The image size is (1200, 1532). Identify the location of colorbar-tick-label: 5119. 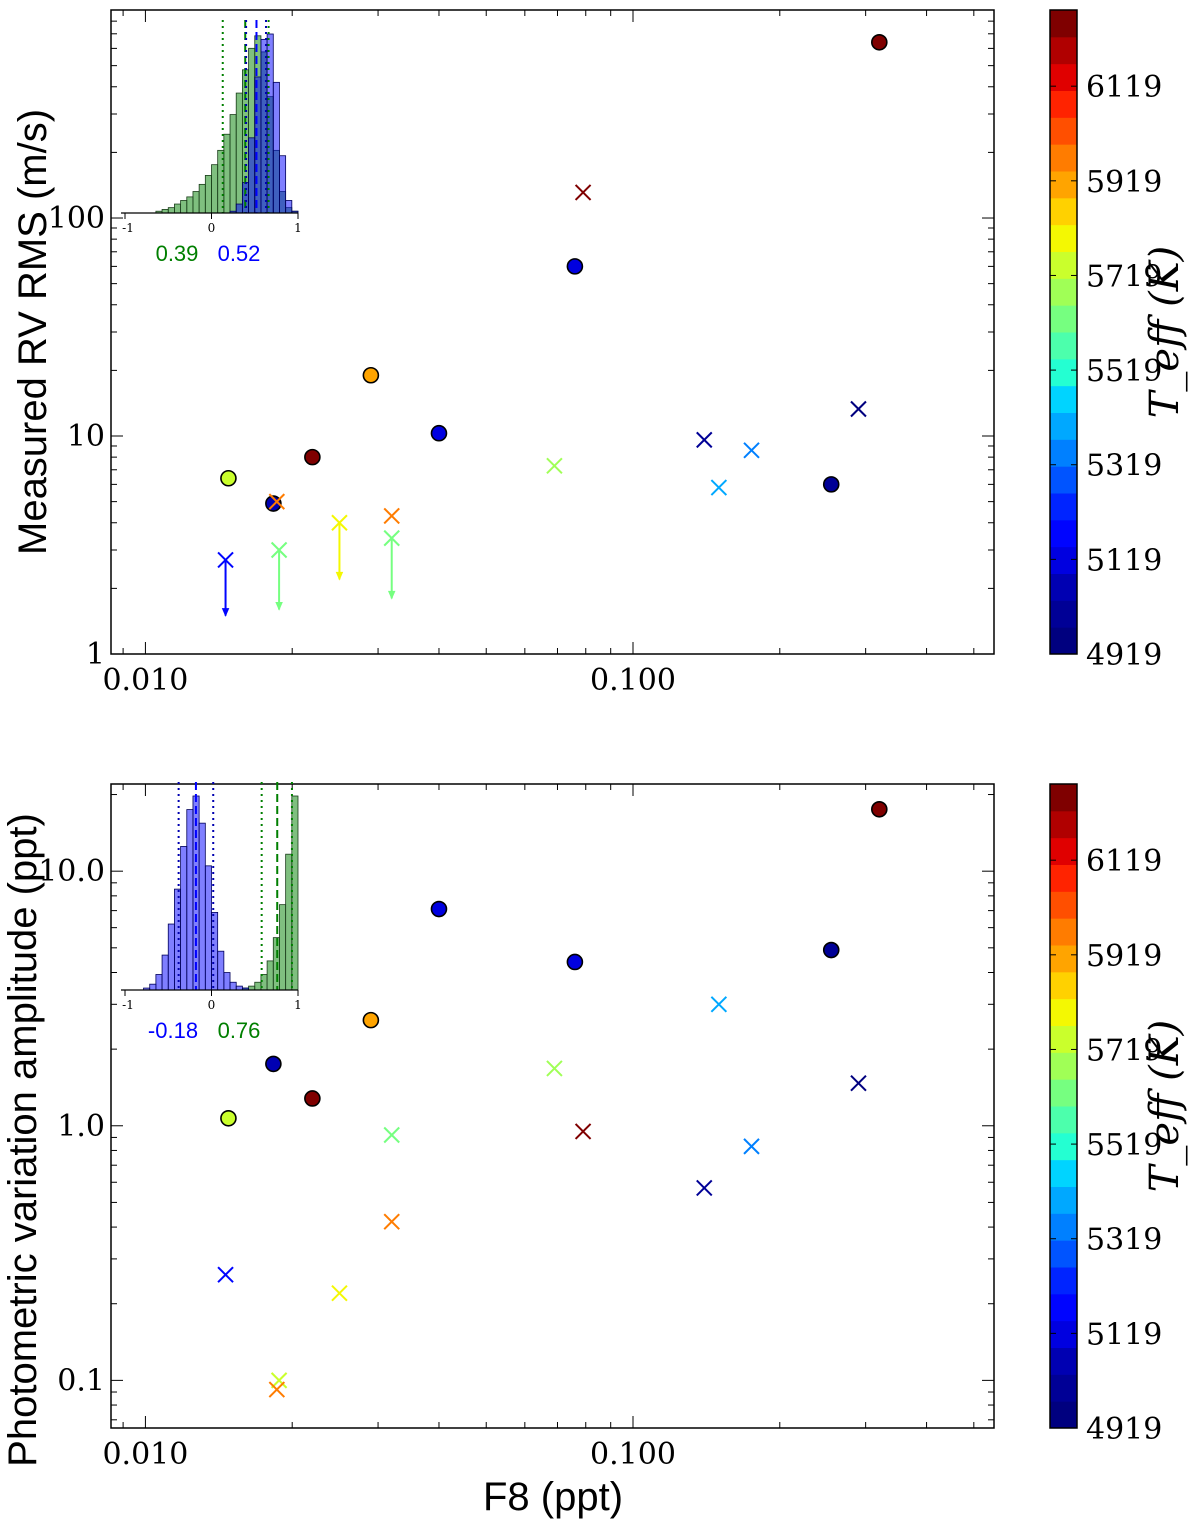
(1124, 560).